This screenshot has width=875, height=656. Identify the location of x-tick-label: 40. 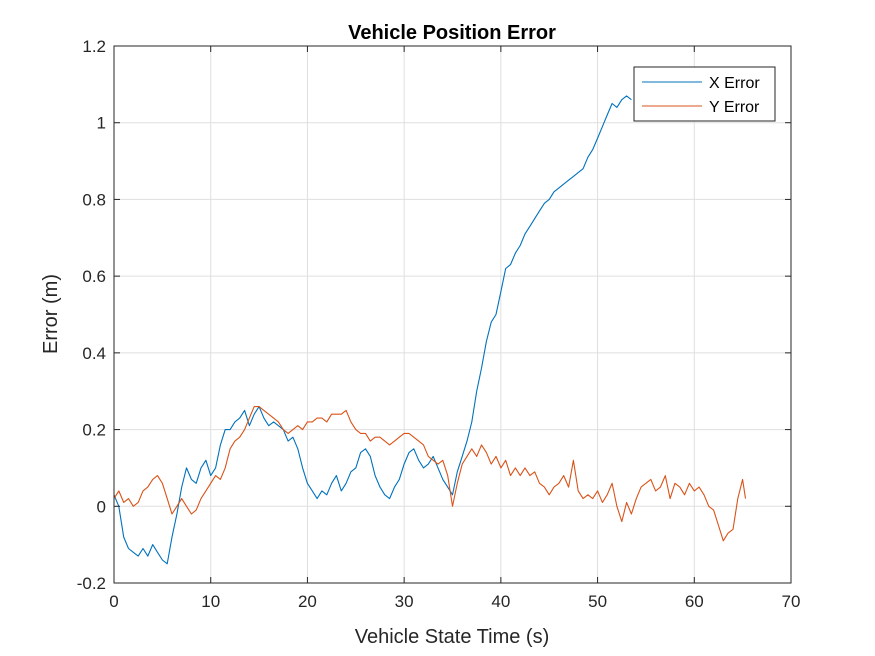
(500, 601).